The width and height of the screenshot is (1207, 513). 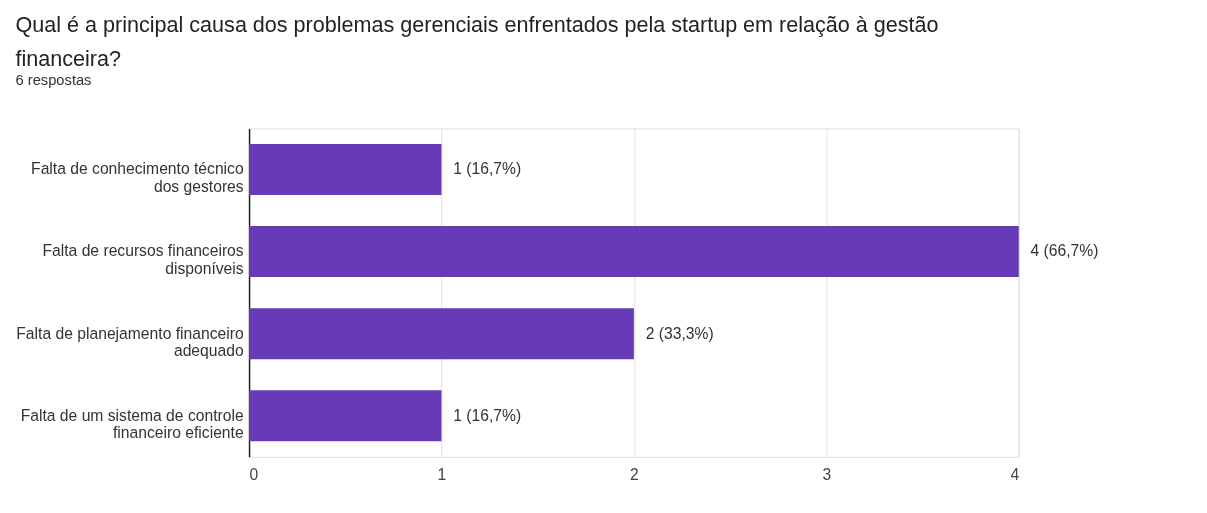 I want to click on x-tick-label: 3, so click(x=827, y=474).